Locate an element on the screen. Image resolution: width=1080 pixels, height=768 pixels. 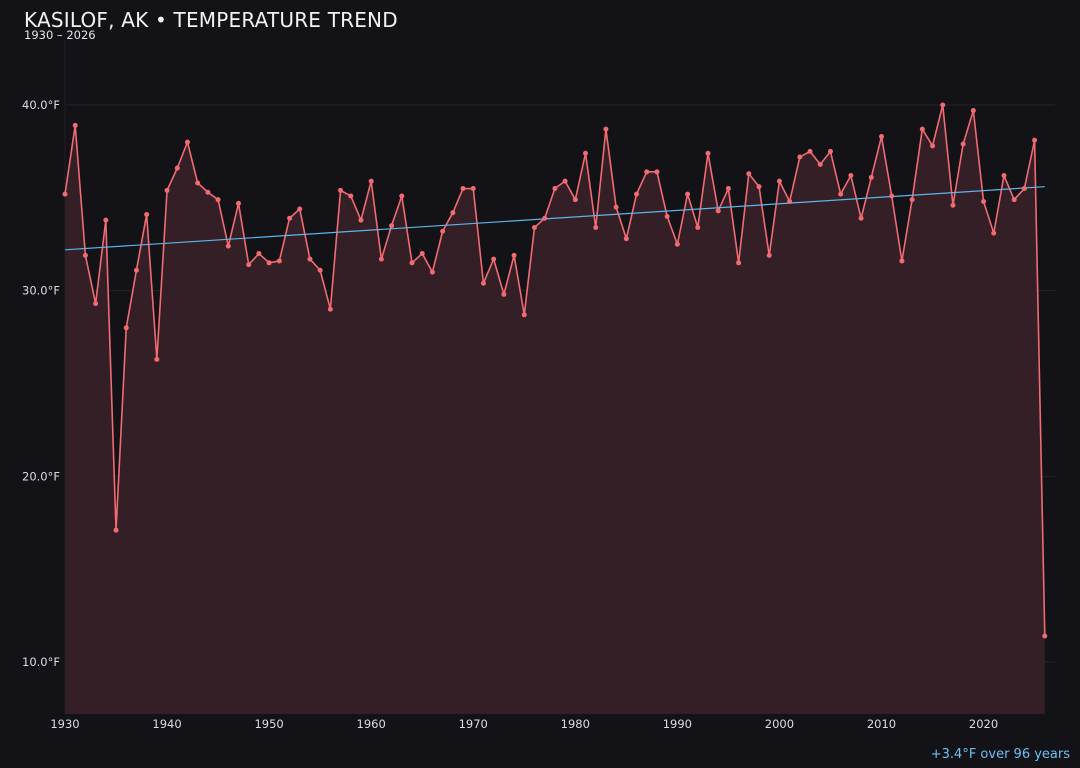
chart-subtitle: 1930 – 2026 is located at coordinates (60, 35).